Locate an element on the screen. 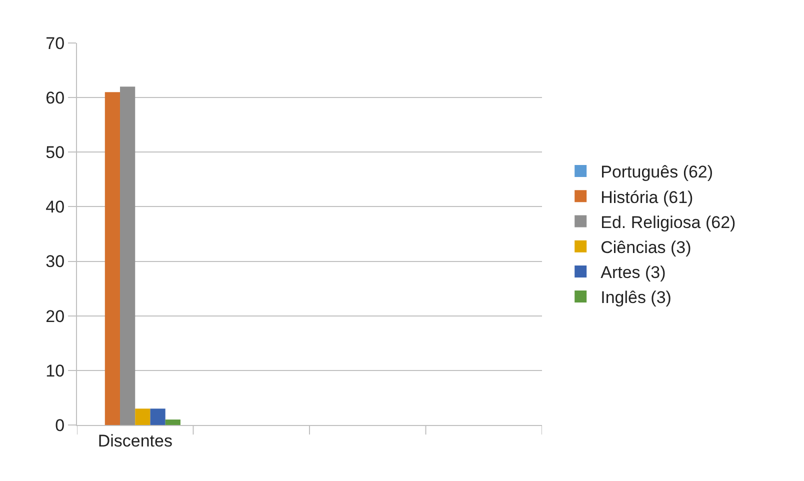 The image size is (804, 481). x-tick-label: Discentes is located at coordinates (135, 440).